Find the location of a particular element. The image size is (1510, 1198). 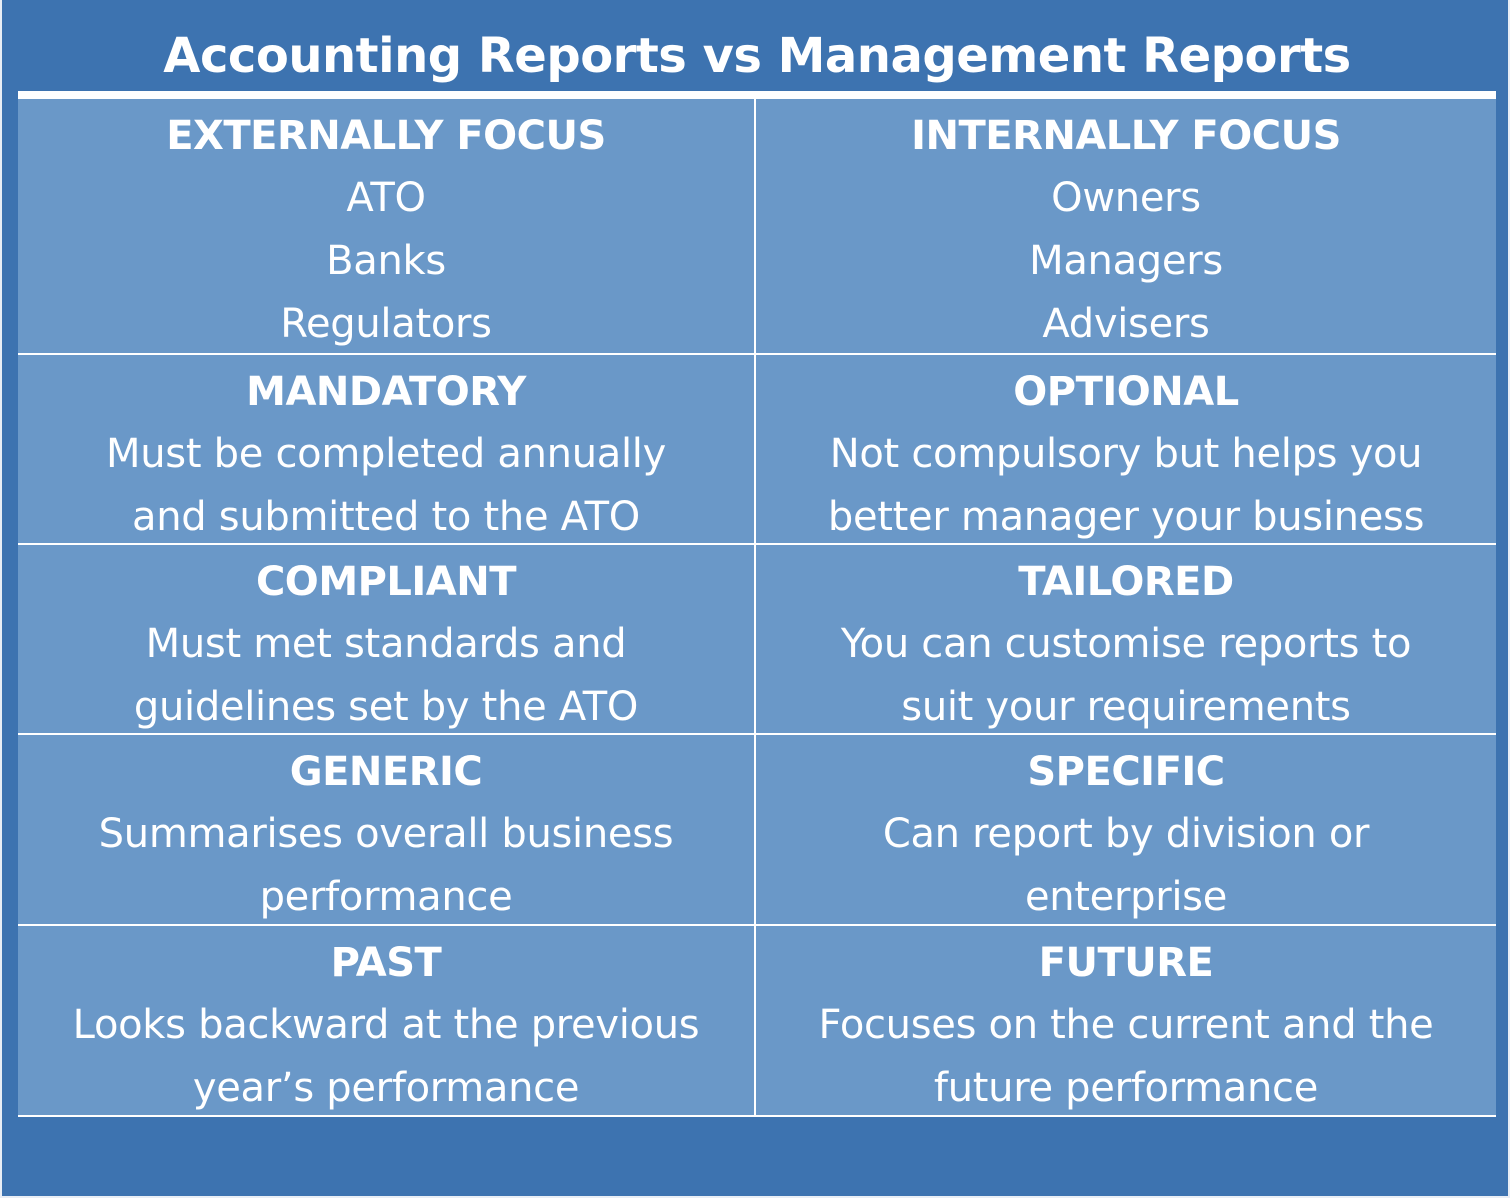

cell-line: Must be completed annually is located at coordinates (386, 454).